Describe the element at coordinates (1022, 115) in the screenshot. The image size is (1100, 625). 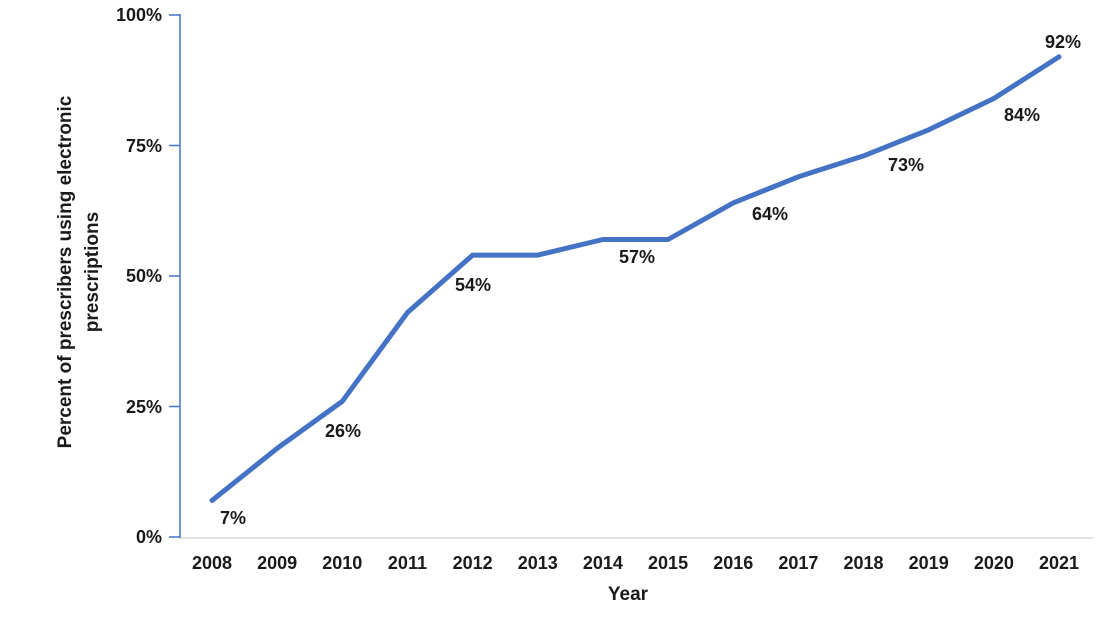
I see `data-label: 84%` at that location.